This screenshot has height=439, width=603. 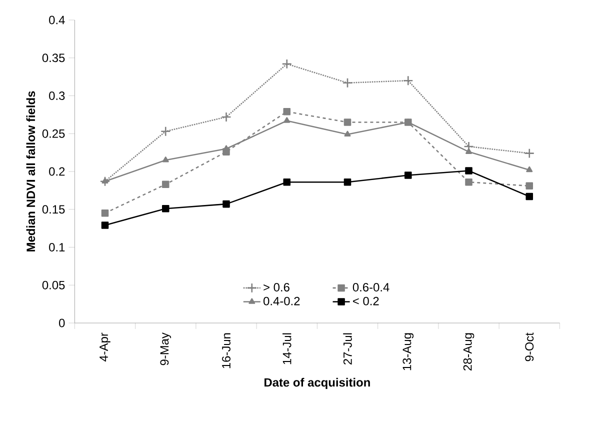 I want to click on x-tick-label: 4-Apr, so click(x=105, y=347).